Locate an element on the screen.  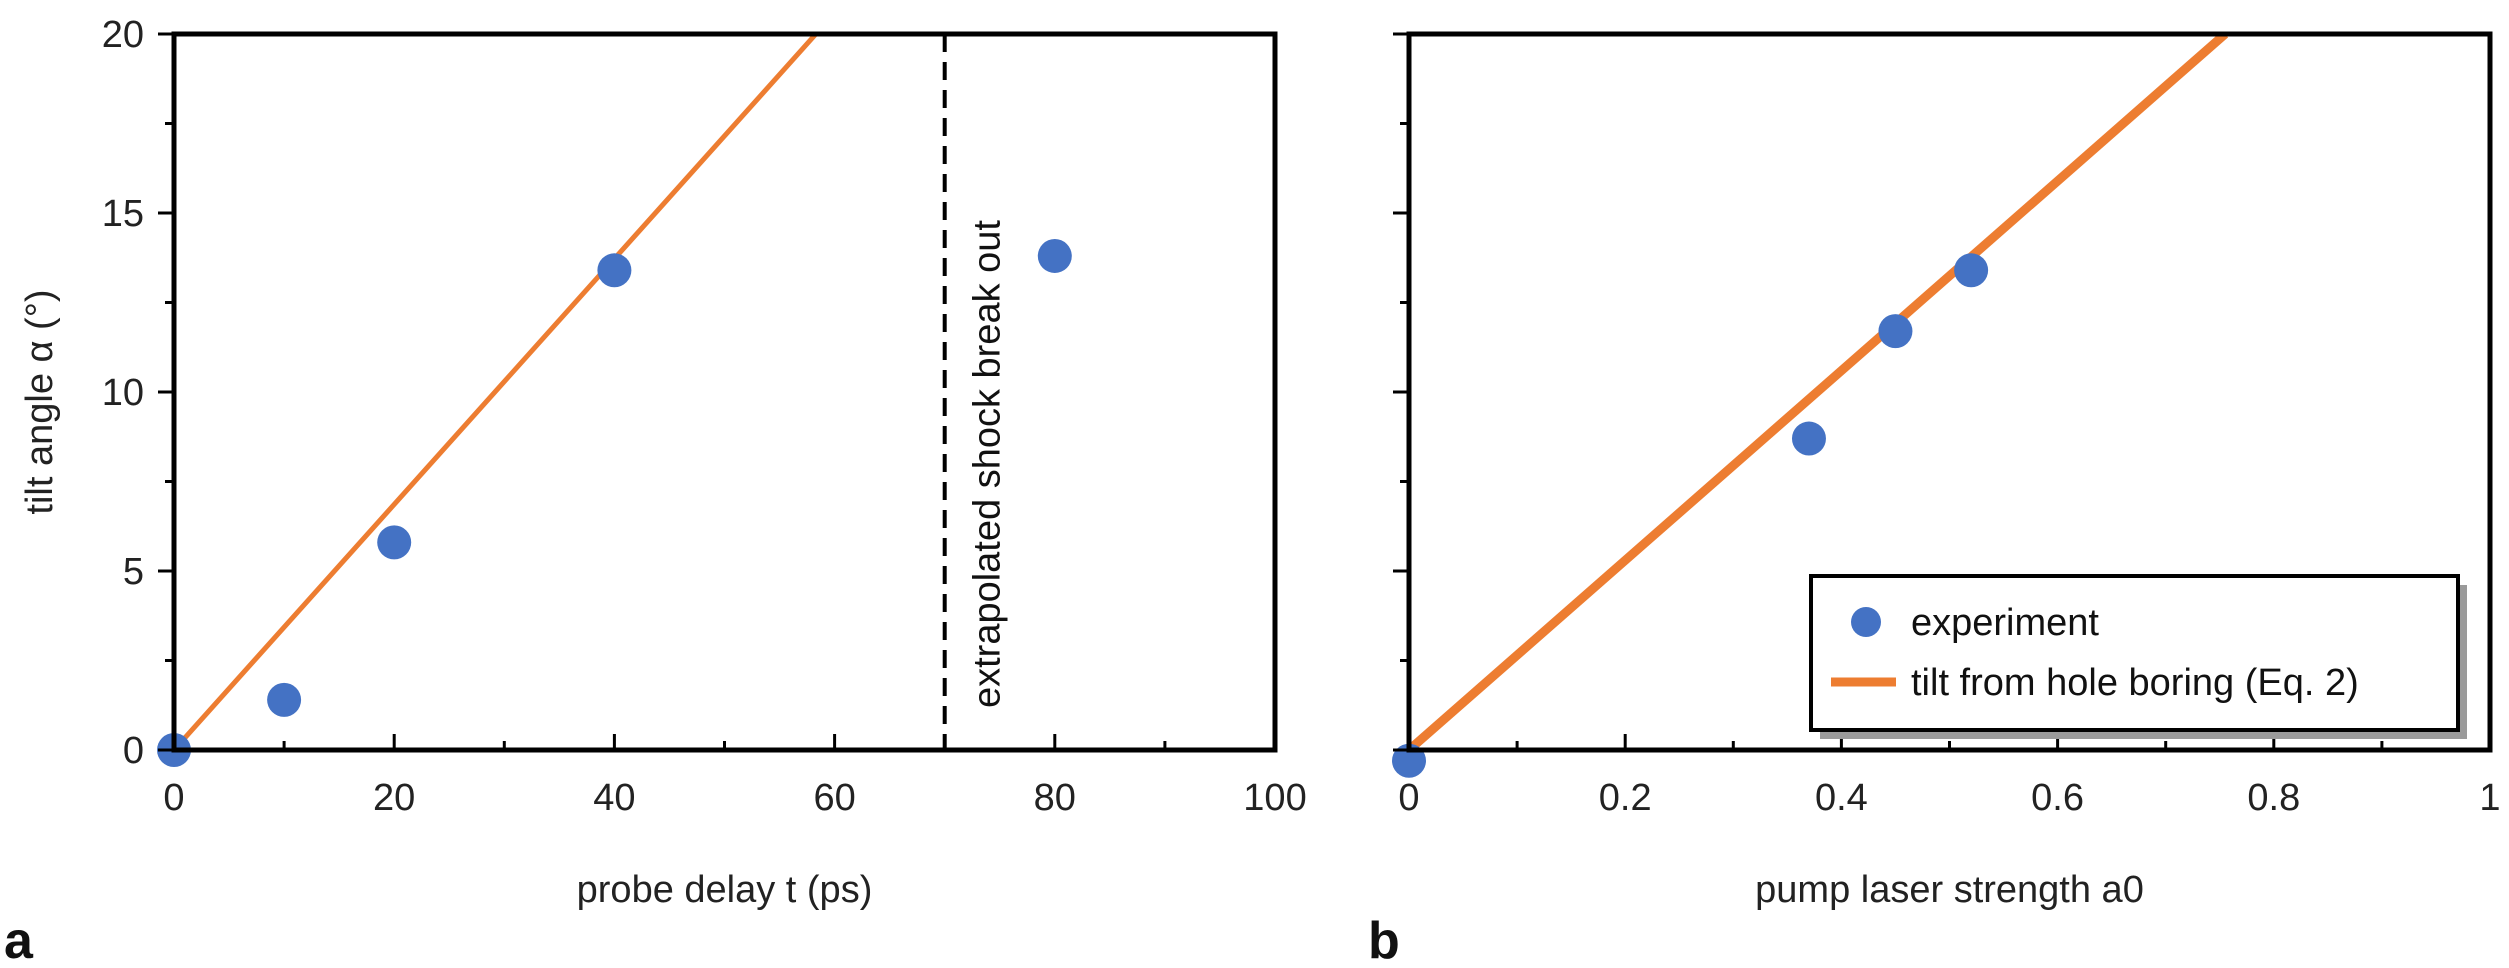
a-x-tick-label: 80 is located at coordinates (1055, 798).